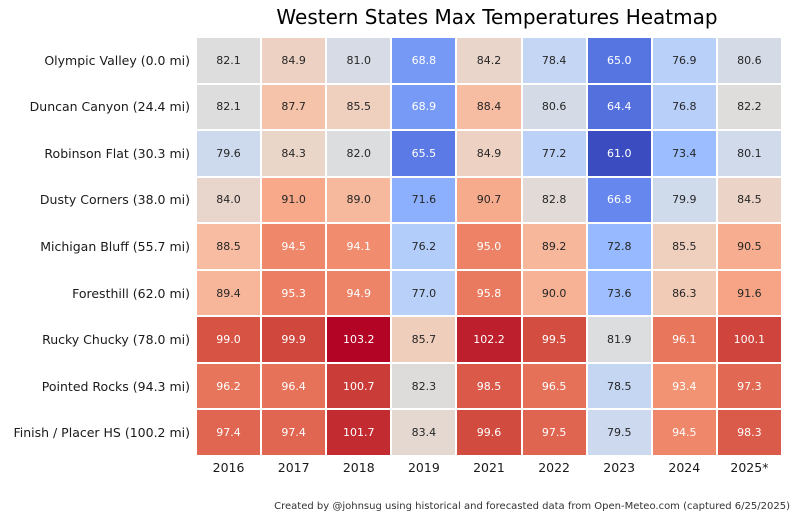  I want to click on heatmap-cell: 82.0, so click(359, 153).